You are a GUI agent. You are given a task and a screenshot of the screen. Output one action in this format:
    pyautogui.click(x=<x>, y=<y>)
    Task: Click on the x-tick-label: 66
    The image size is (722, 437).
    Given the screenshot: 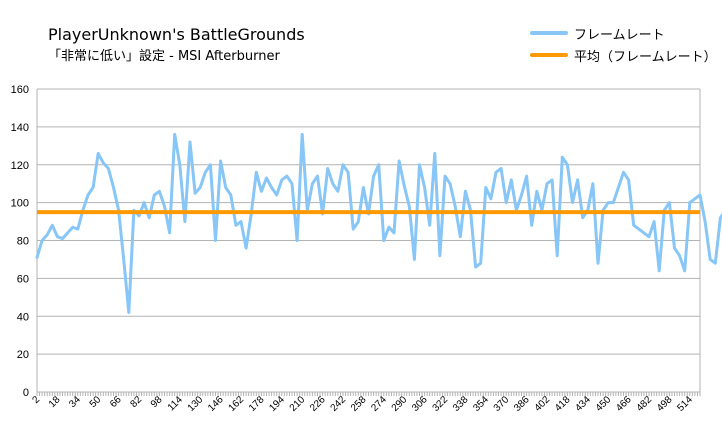 What is the action you would take?
    pyautogui.click(x=116, y=402)
    